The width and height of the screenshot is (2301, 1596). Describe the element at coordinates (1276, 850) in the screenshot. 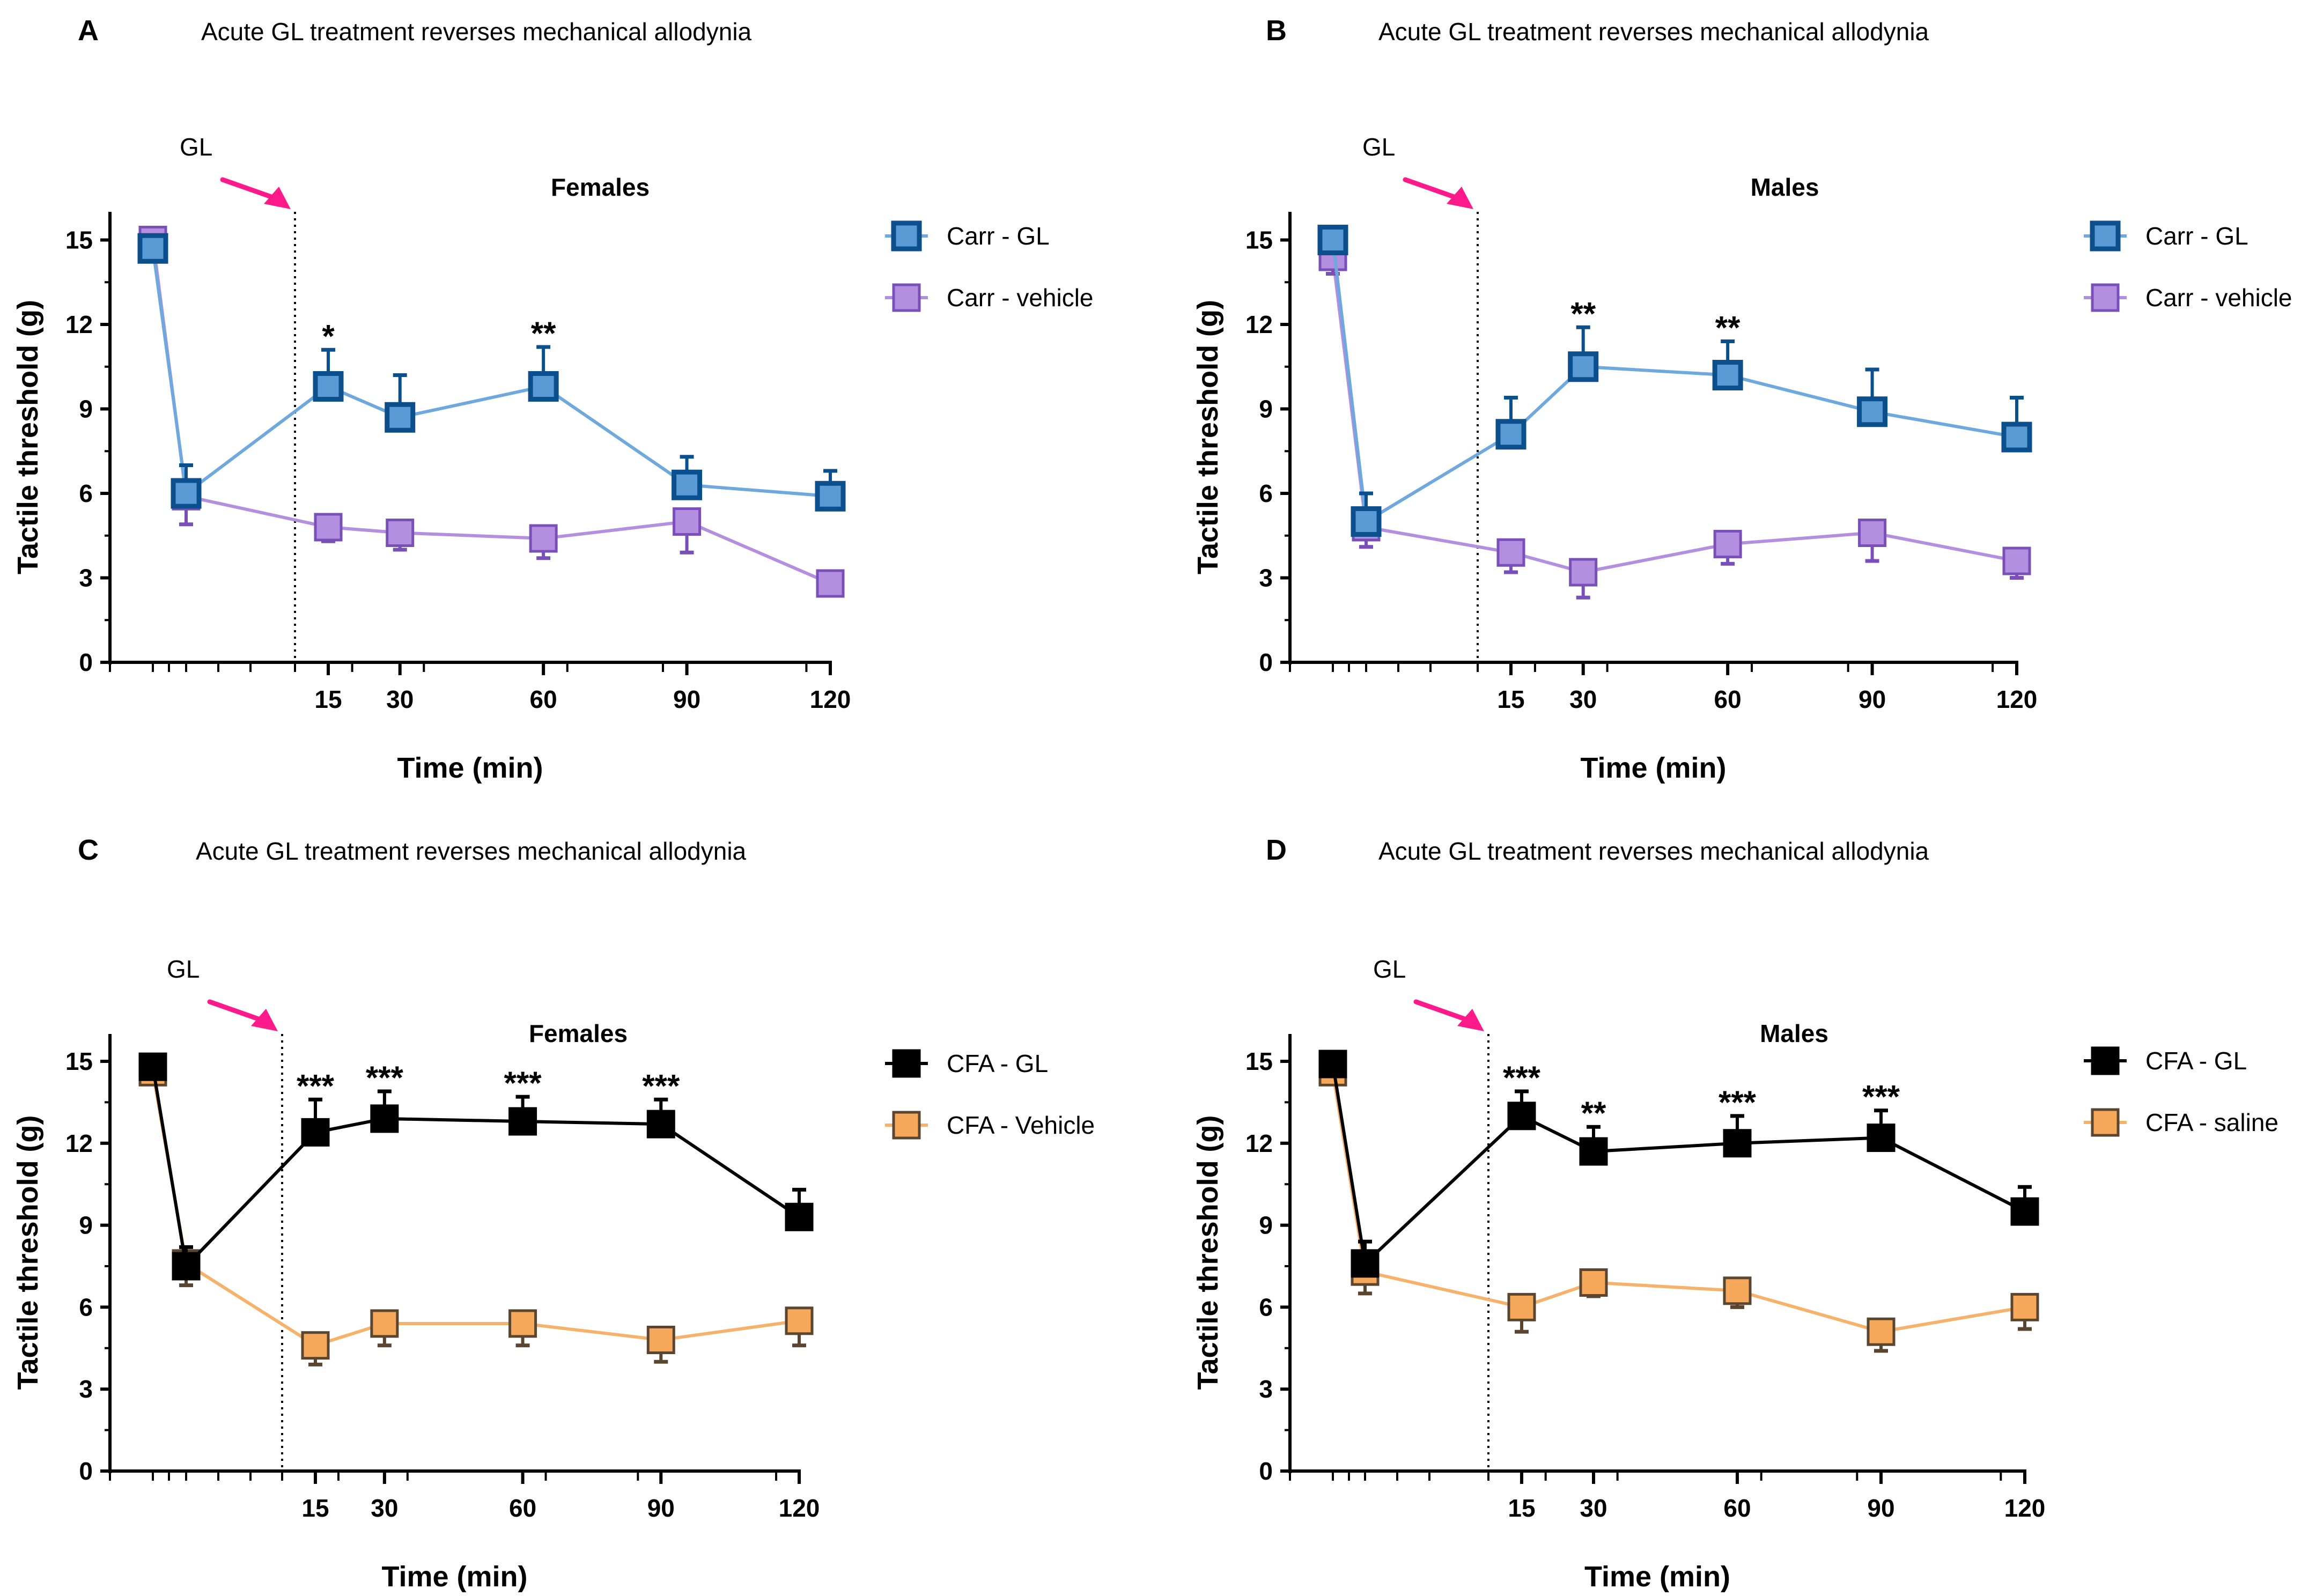

I see `panel-label: D` at that location.